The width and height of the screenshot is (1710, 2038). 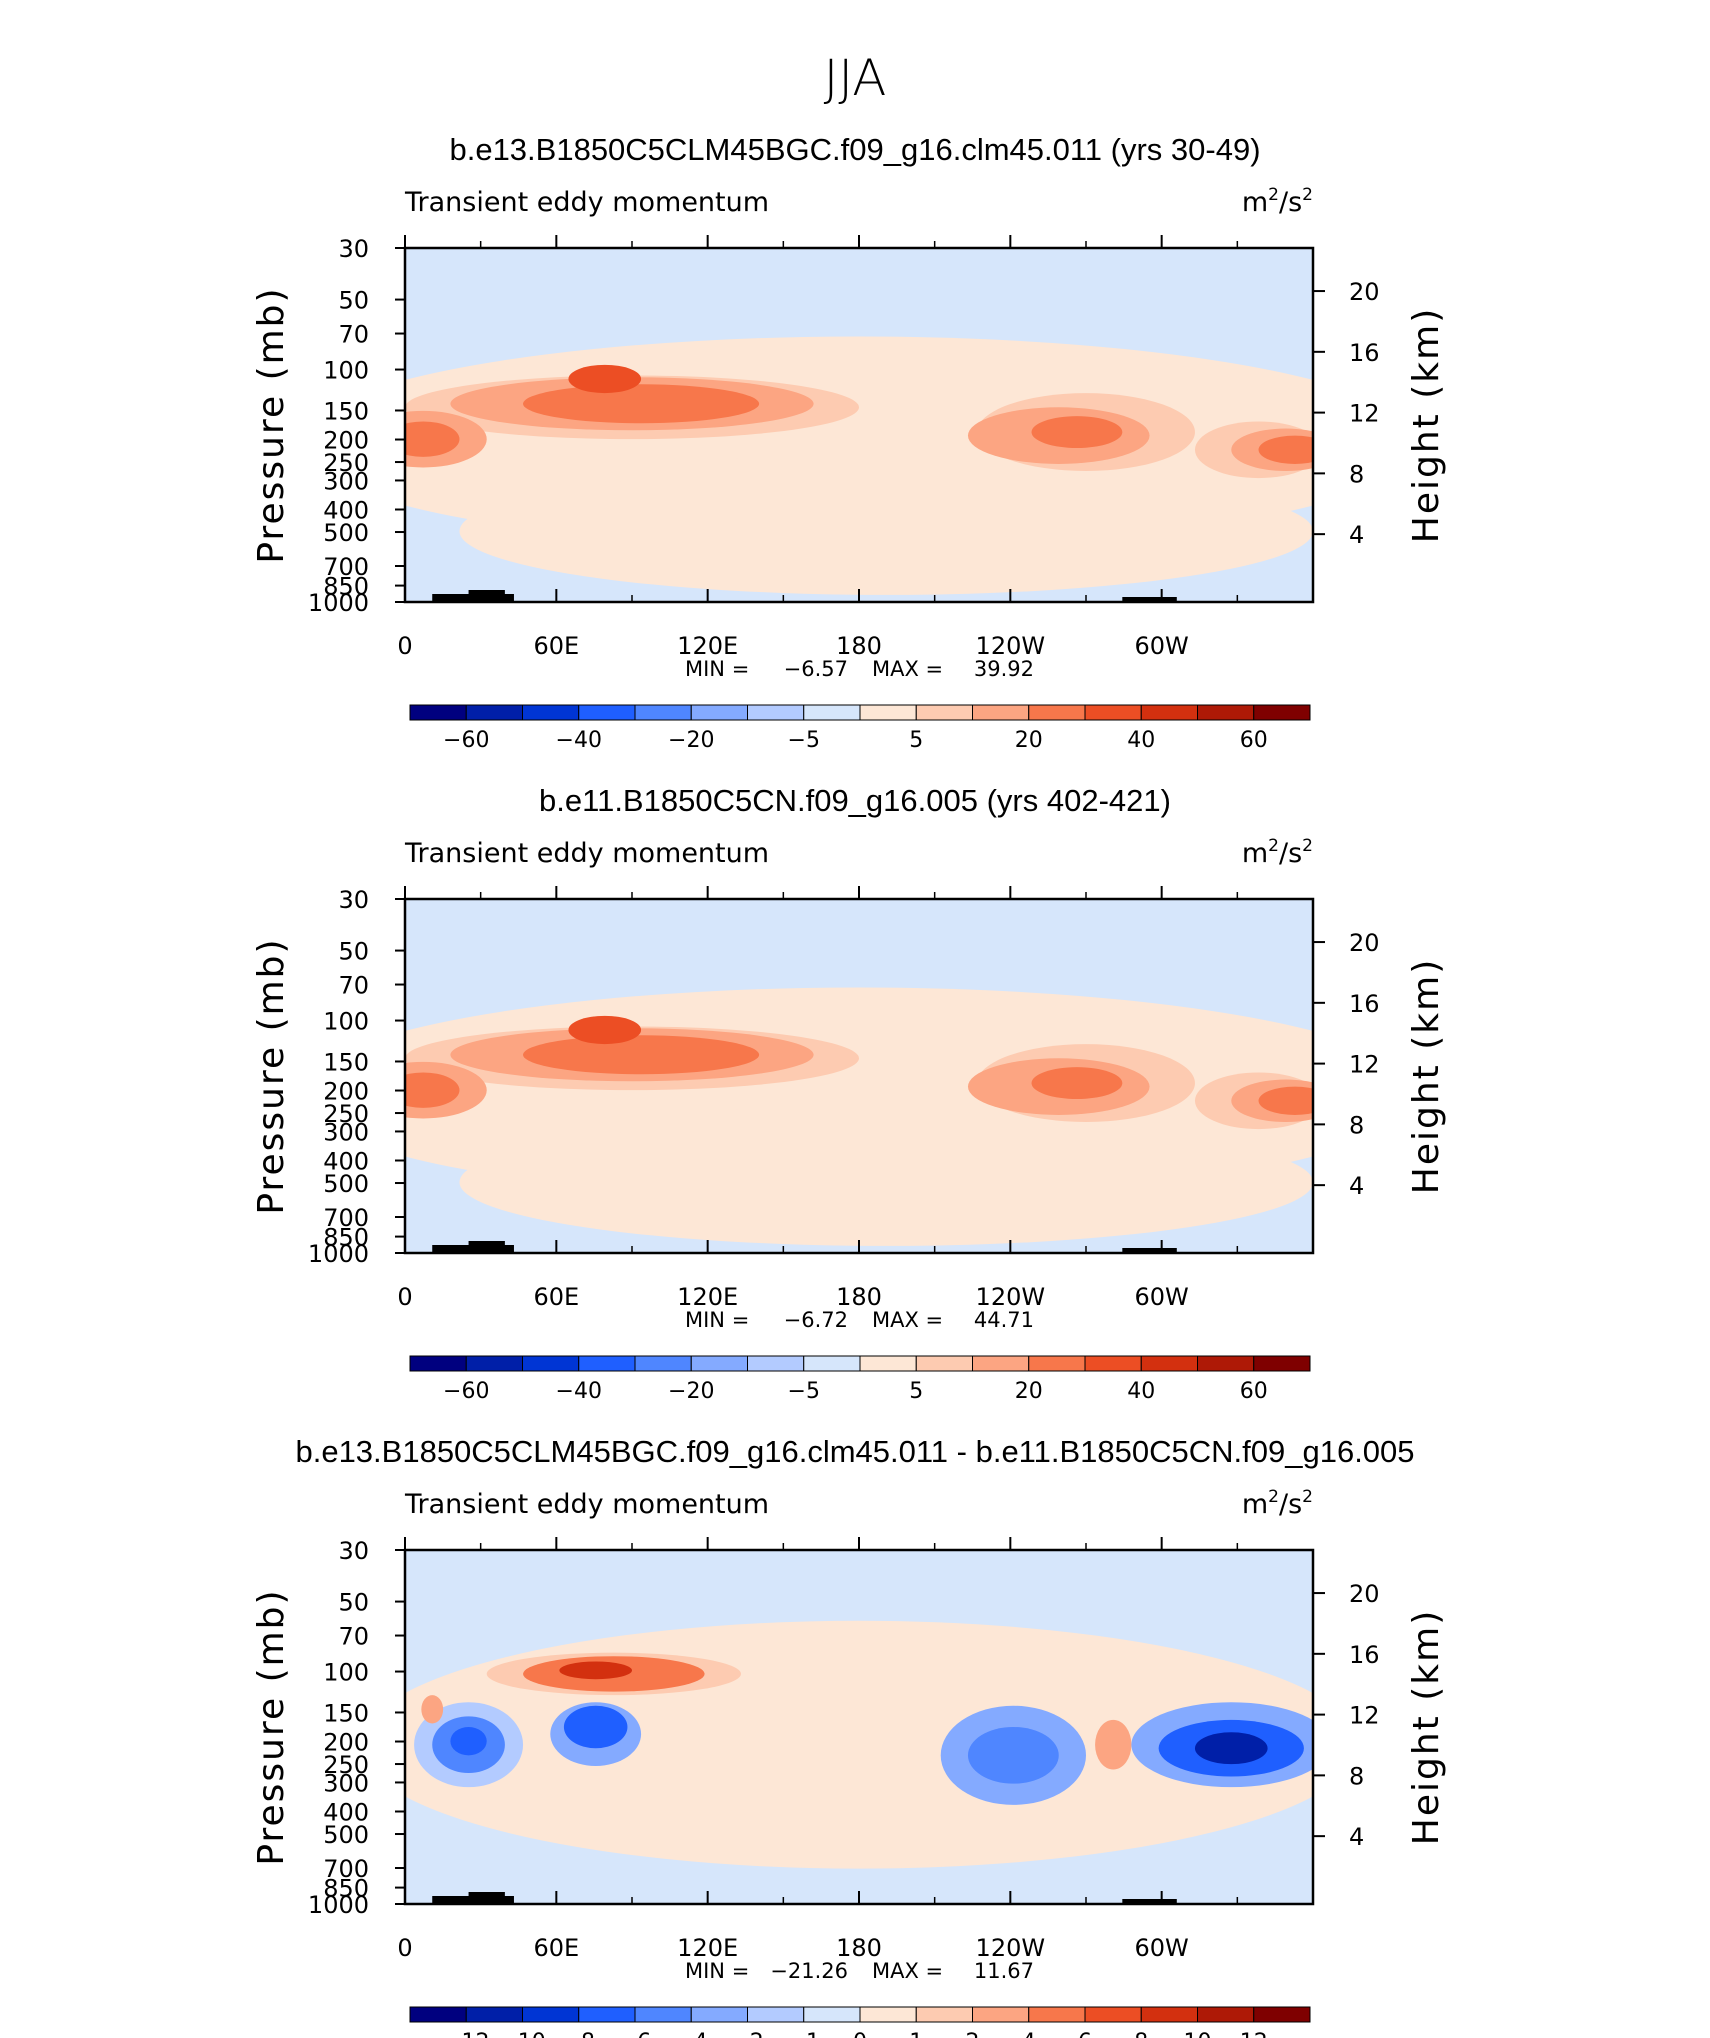 I want to click on colorbar-label: −4, so click(x=691, y=2034).